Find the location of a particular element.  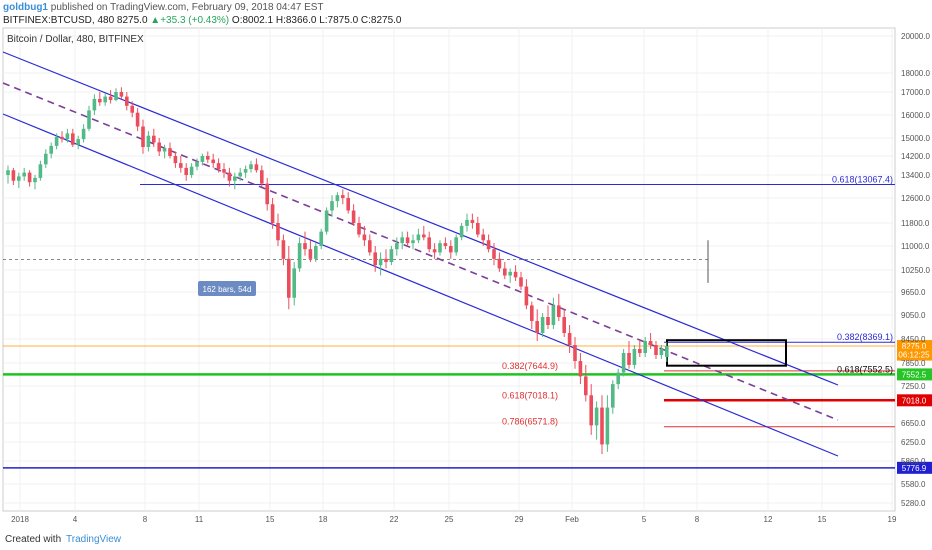

price-labels: 8275.006:12:25 7552.5 7018.0 5776.9 is located at coordinates (914, 407).